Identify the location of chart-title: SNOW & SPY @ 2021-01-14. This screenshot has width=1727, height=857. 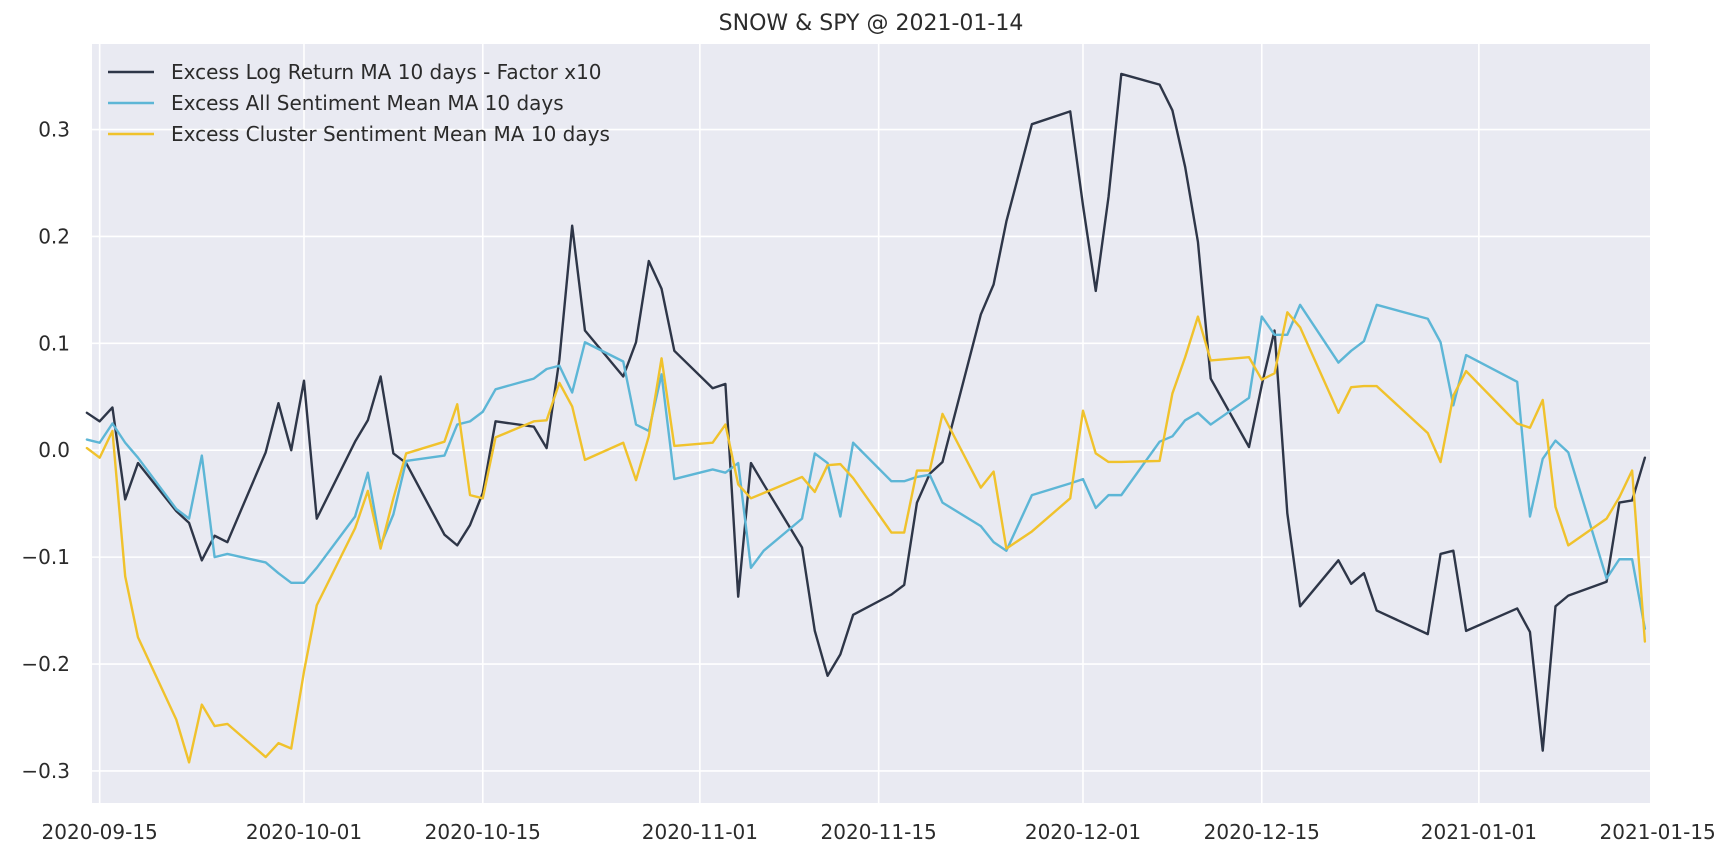
(871, 23).